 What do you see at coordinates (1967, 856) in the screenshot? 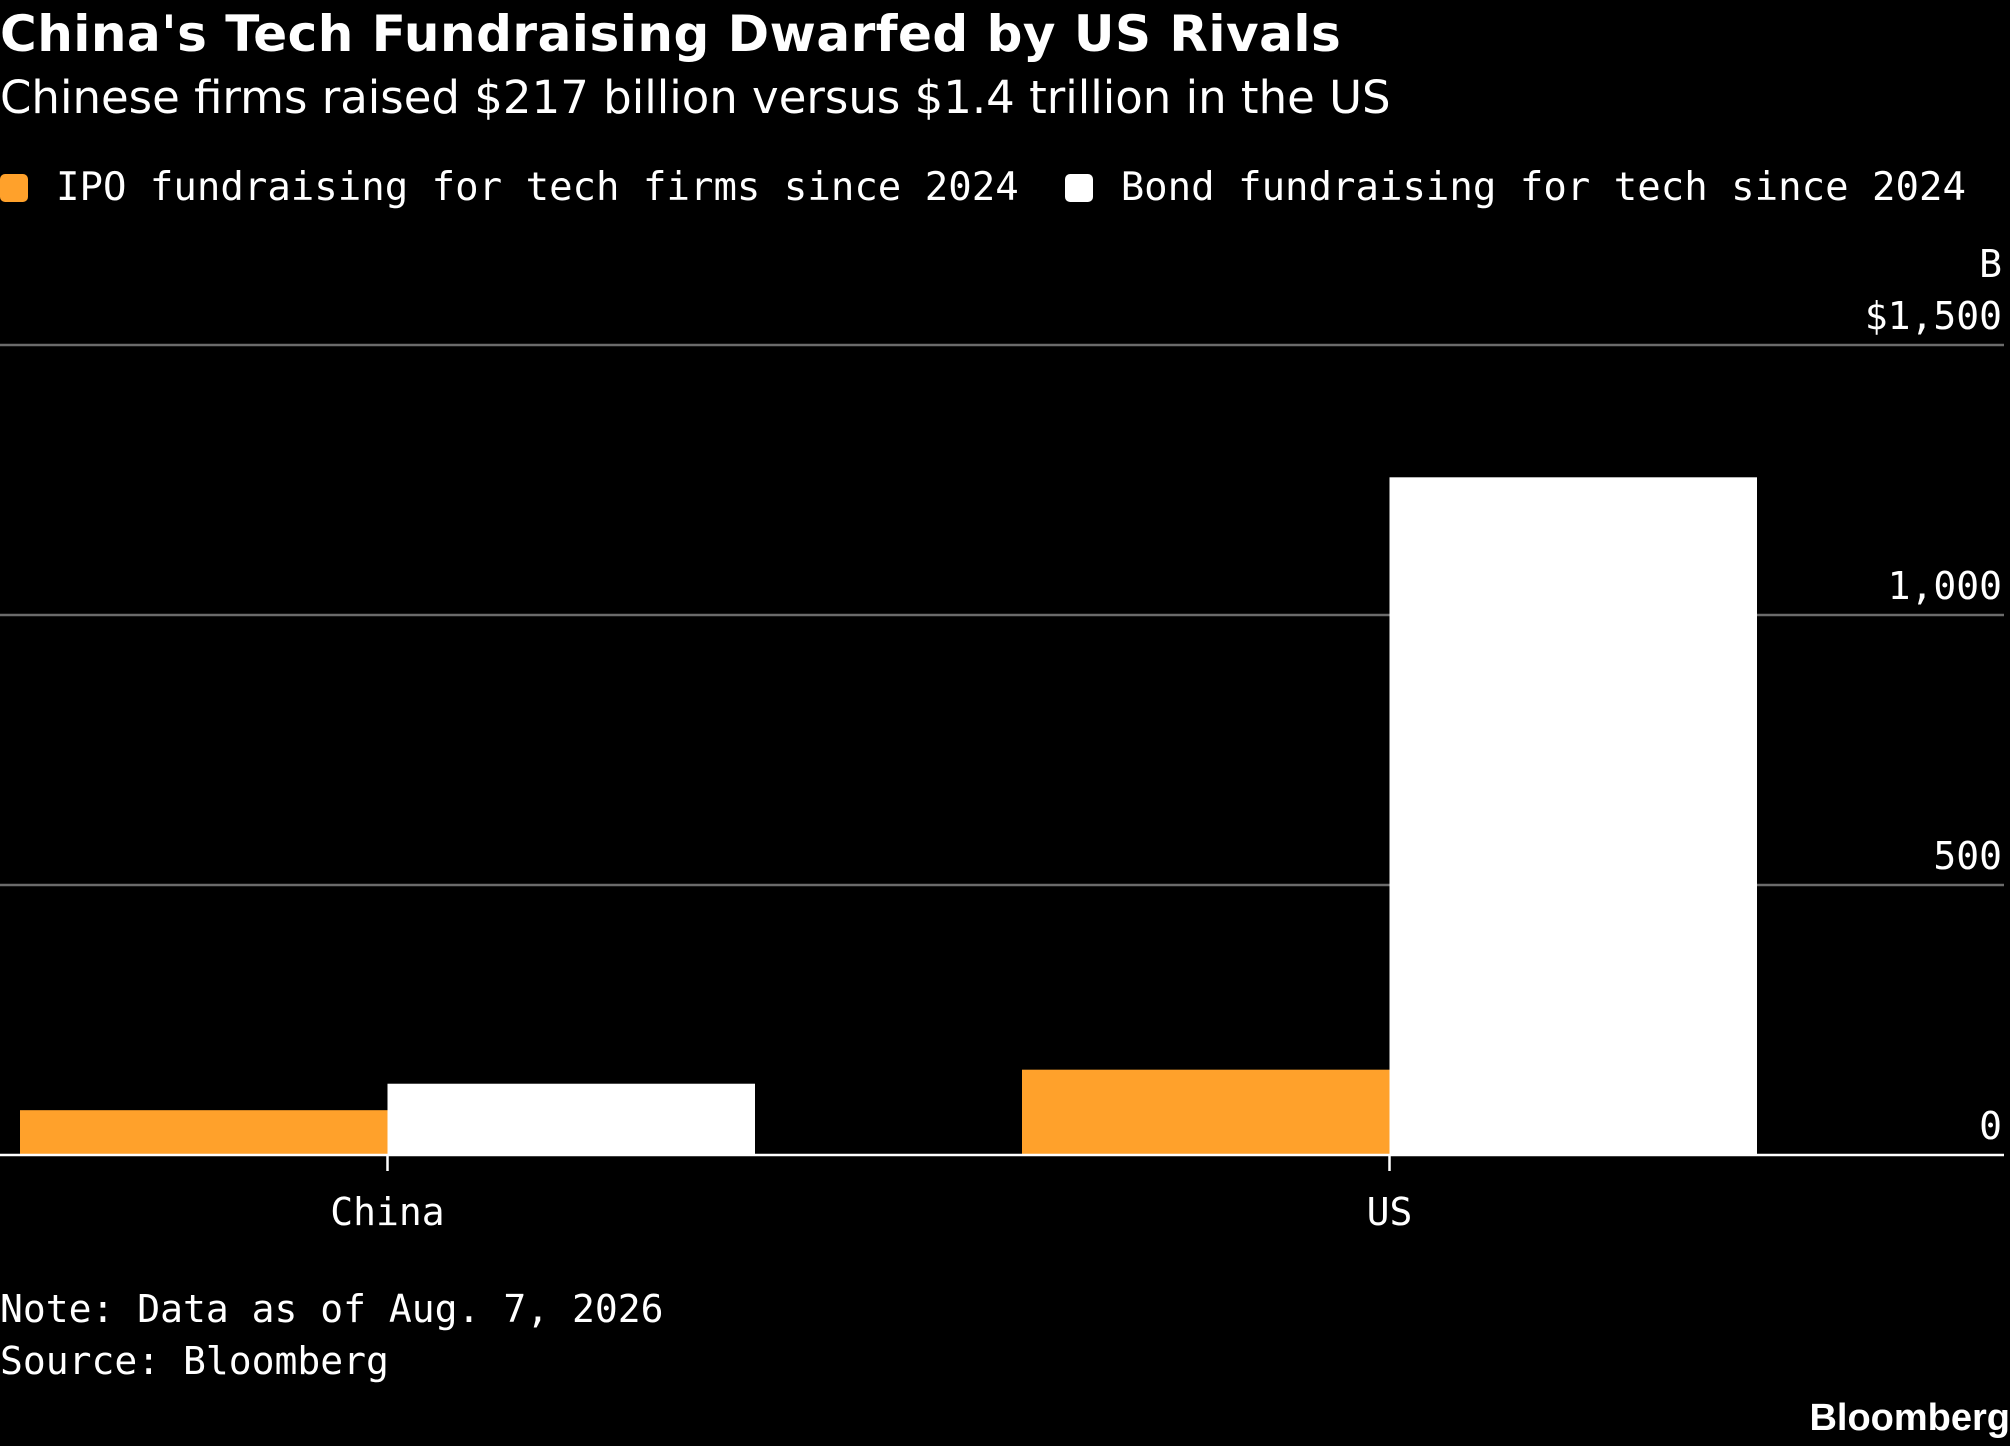
I see `y-tick-label: 500` at bounding box center [1967, 856].